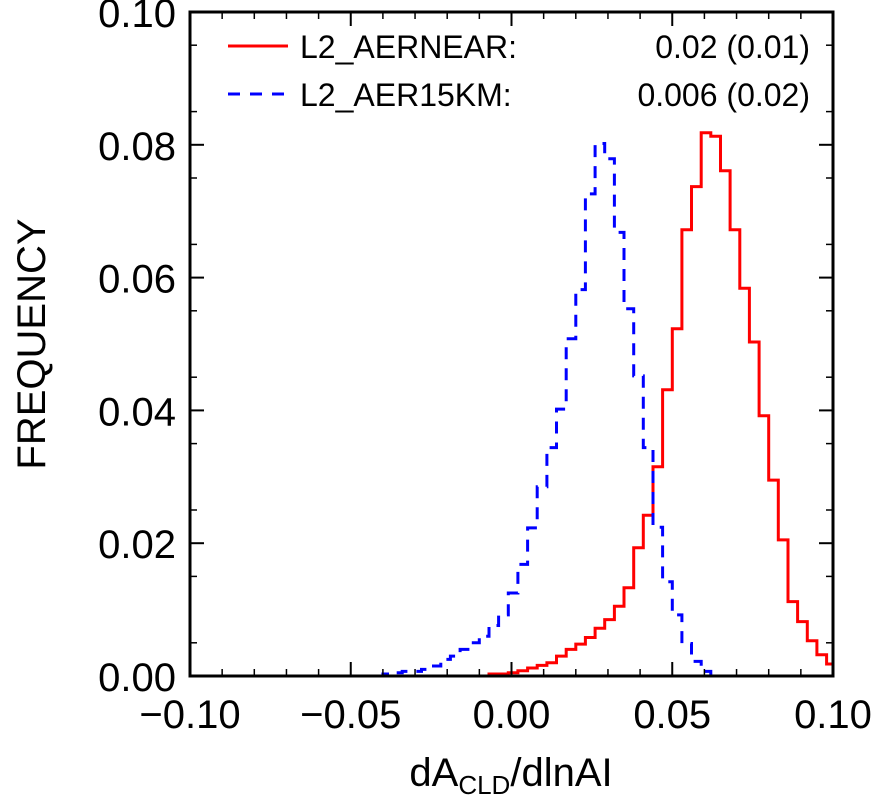  What do you see at coordinates (137, 412) in the screenshot?
I see `y-tick-label: 0.04` at bounding box center [137, 412].